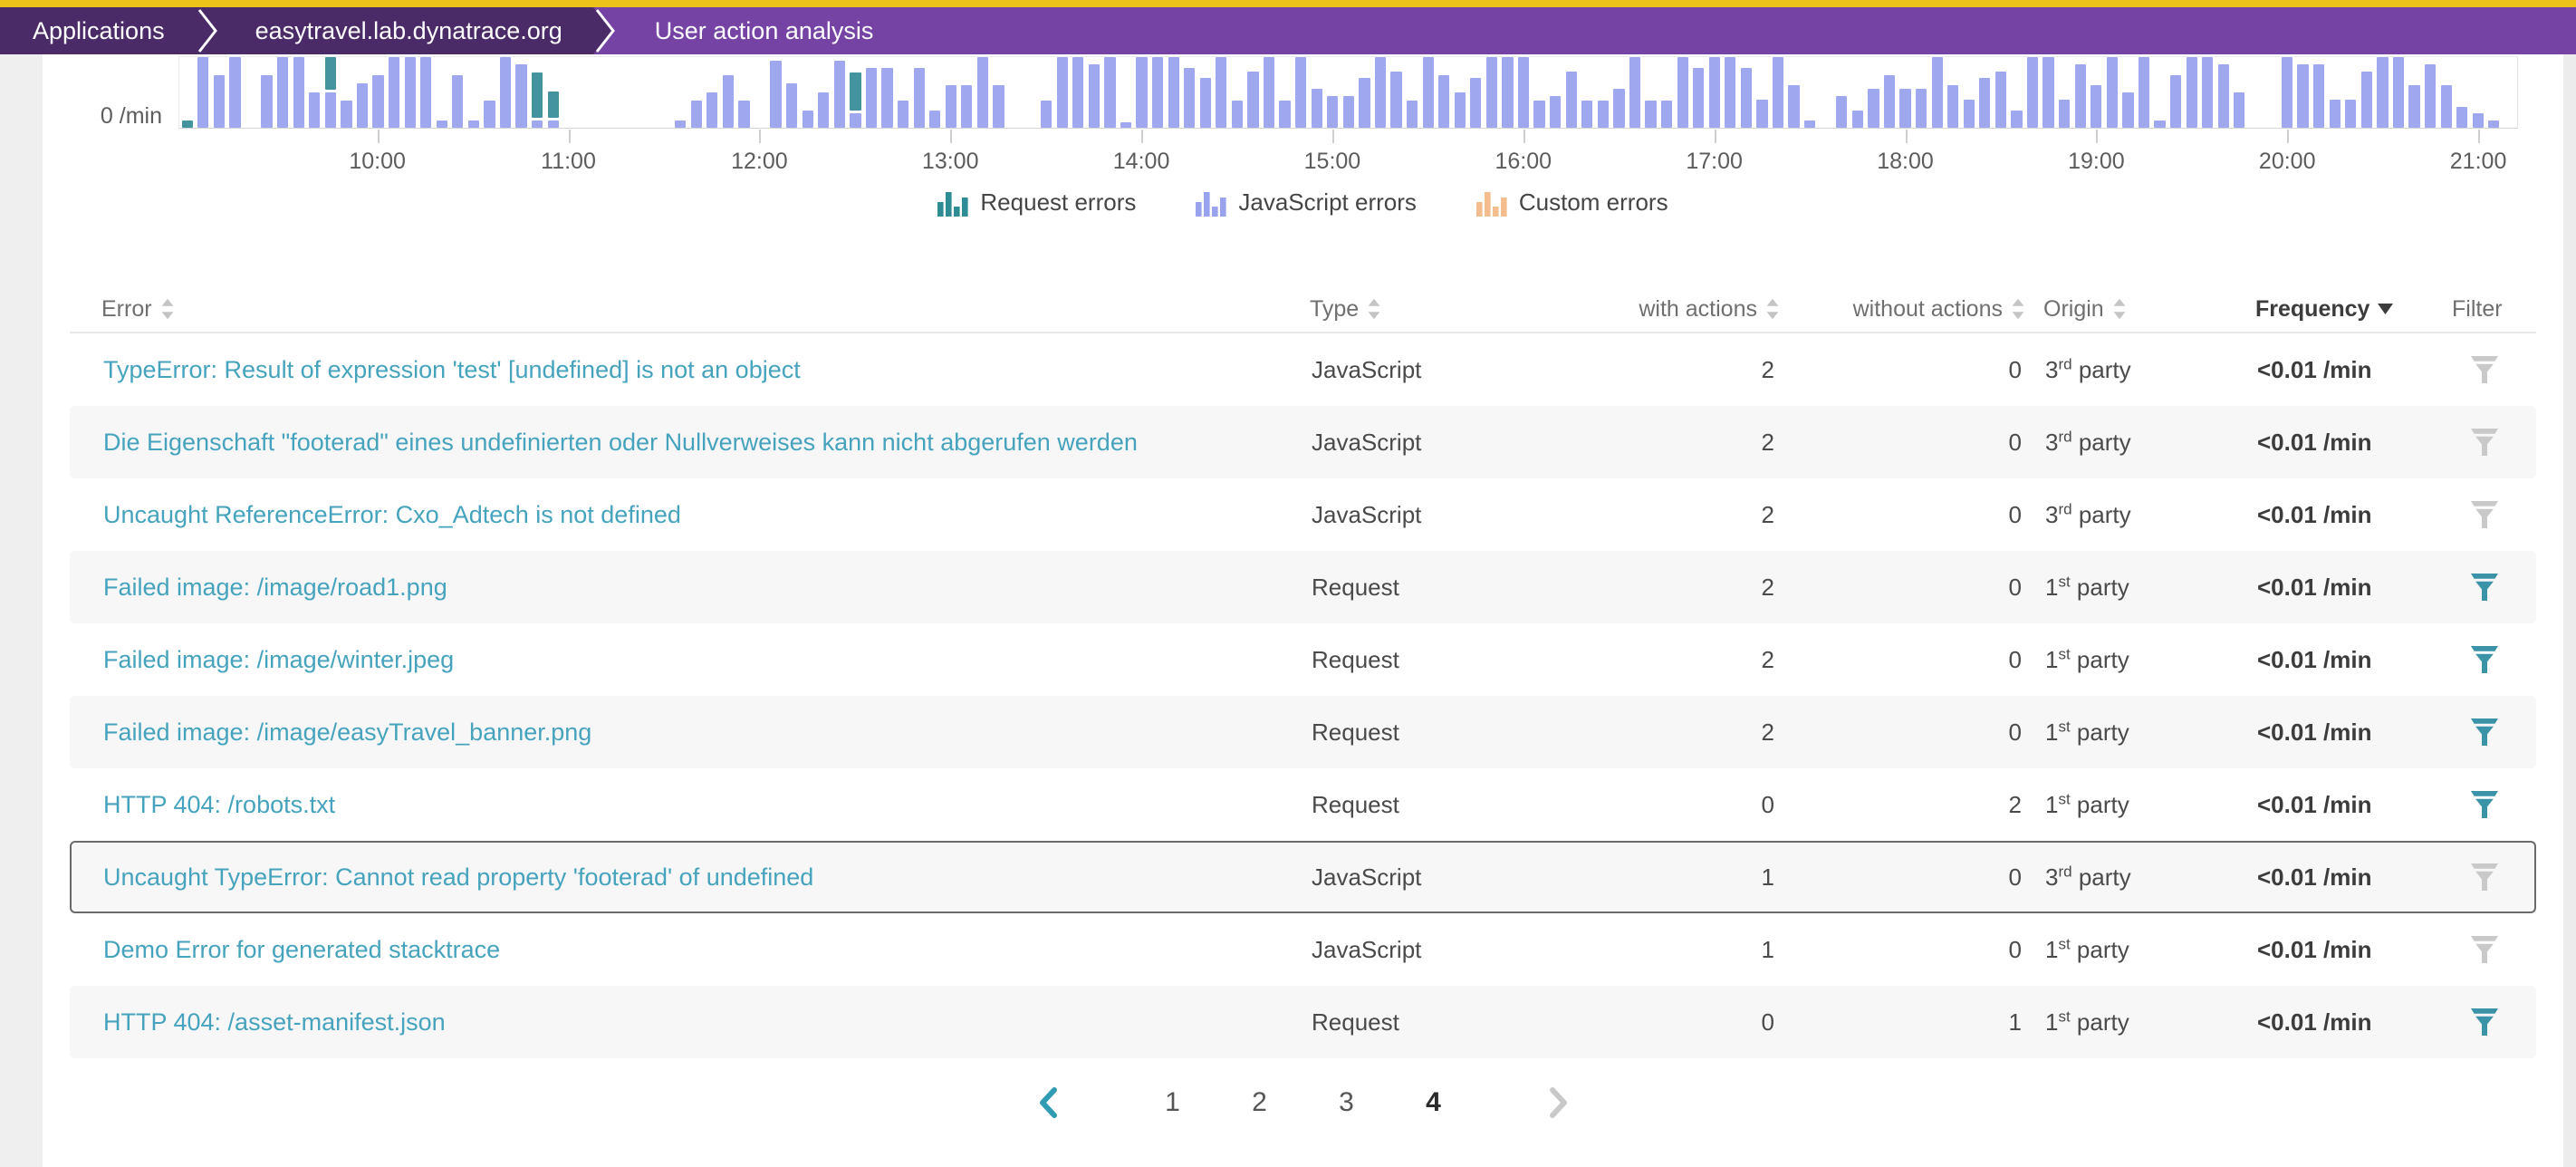 The image size is (2576, 1167). Describe the element at coordinates (1348, 92) in the screenshot. I see `error-frequency-chart` at that location.